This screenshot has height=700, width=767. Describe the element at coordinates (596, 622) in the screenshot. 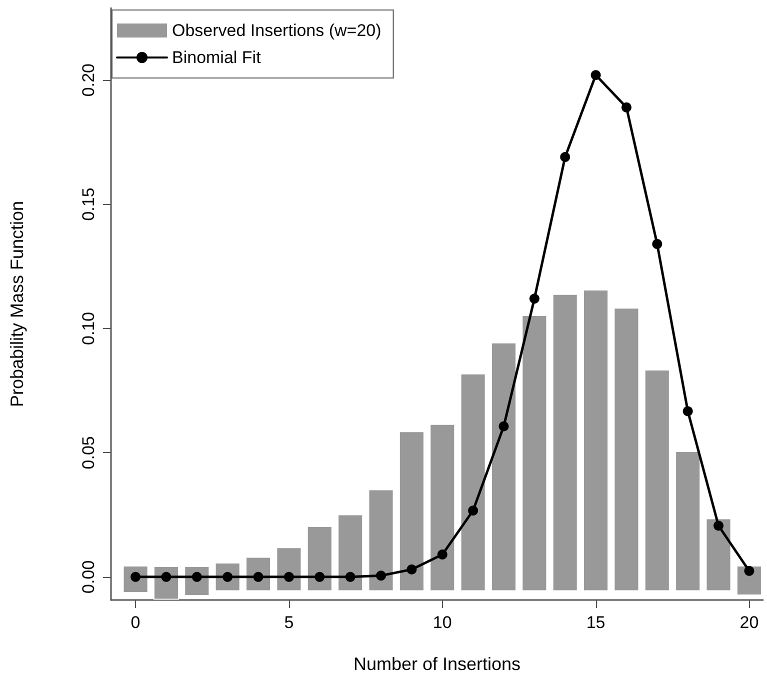

I see `x-tick-label: 15` at that location.